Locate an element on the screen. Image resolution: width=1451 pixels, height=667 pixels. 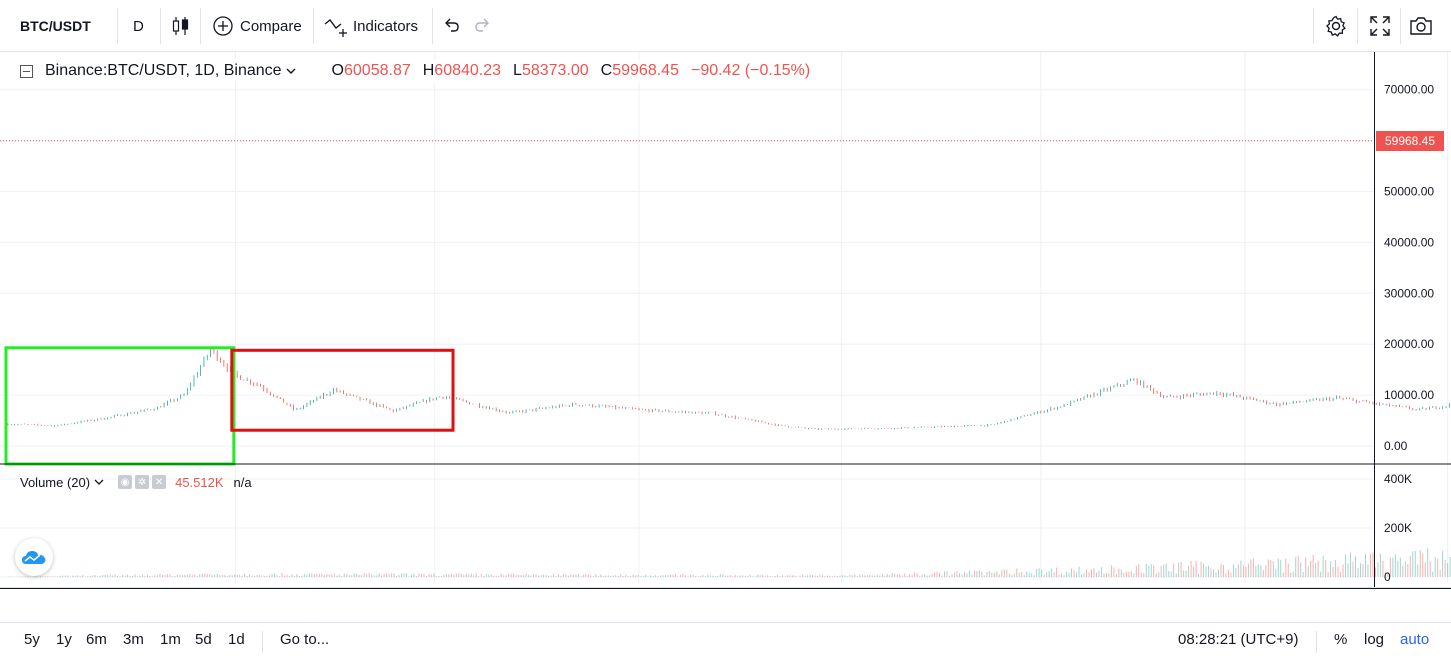
fullscreen-icon is located at coordinates (1380, 26).